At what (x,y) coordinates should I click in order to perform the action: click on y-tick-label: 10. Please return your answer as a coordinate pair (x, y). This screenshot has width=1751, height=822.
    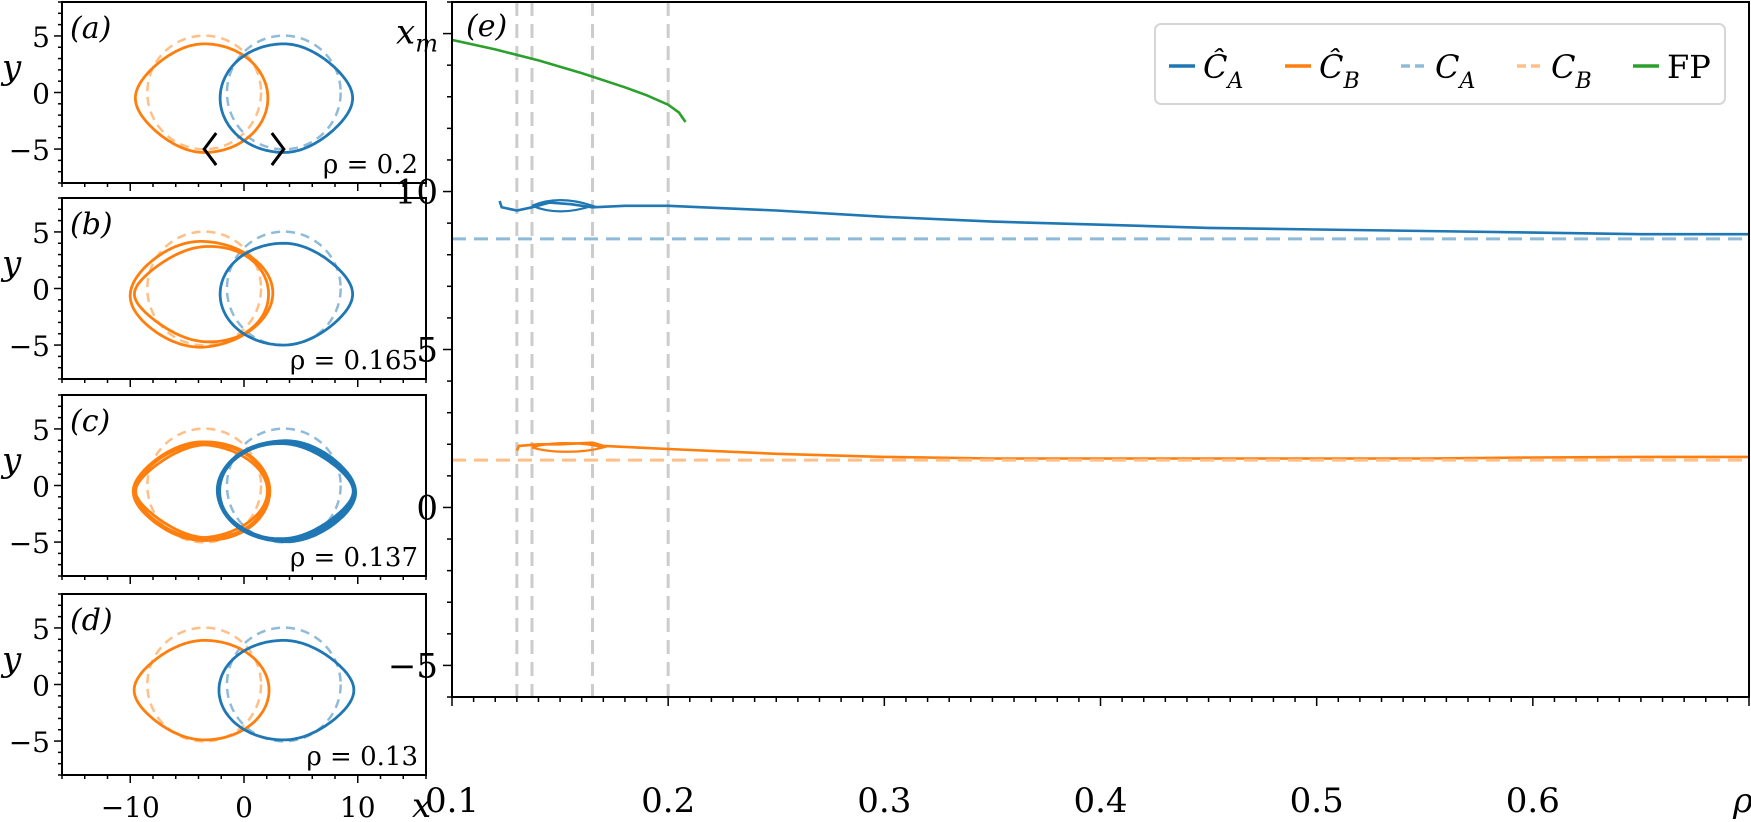
    Looking at the image, I should click on (416, 193).